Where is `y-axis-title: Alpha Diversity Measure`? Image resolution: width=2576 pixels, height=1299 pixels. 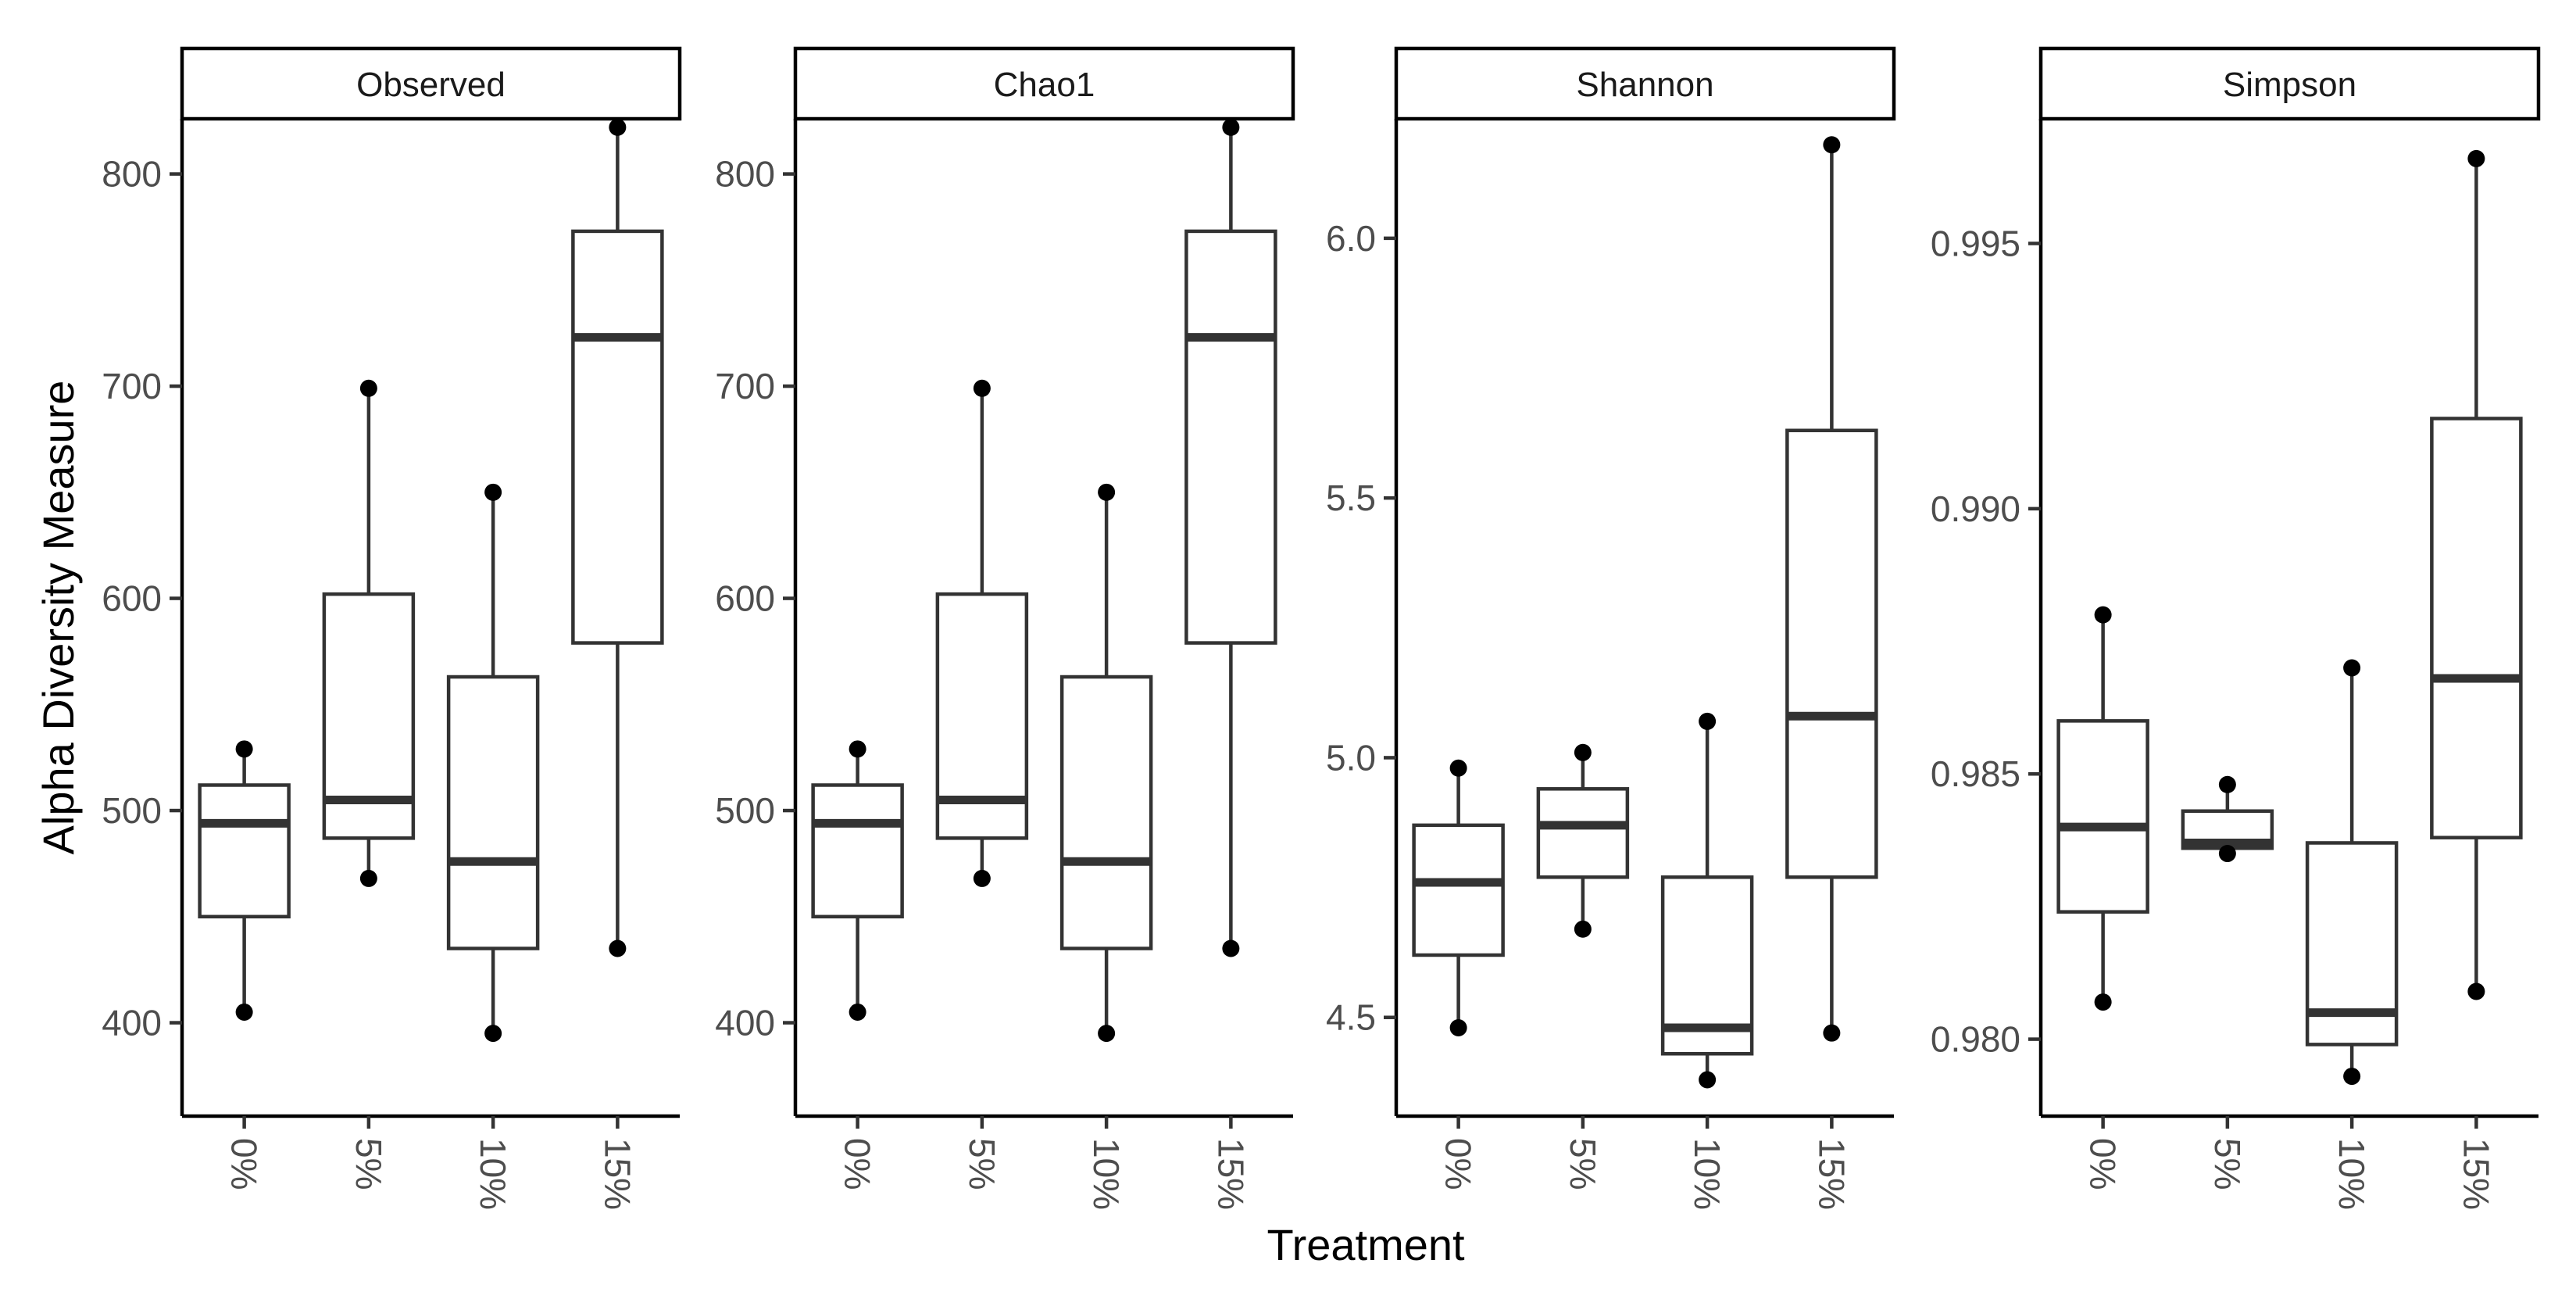 y-axis-title: Alpha Diversity Measure is located at coordinates (59, 618).